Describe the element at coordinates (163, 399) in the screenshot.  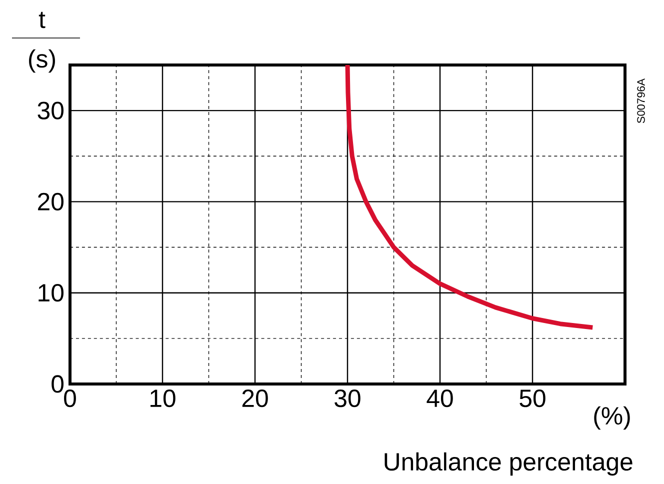
I see `x-tick-label: 10` at that location.